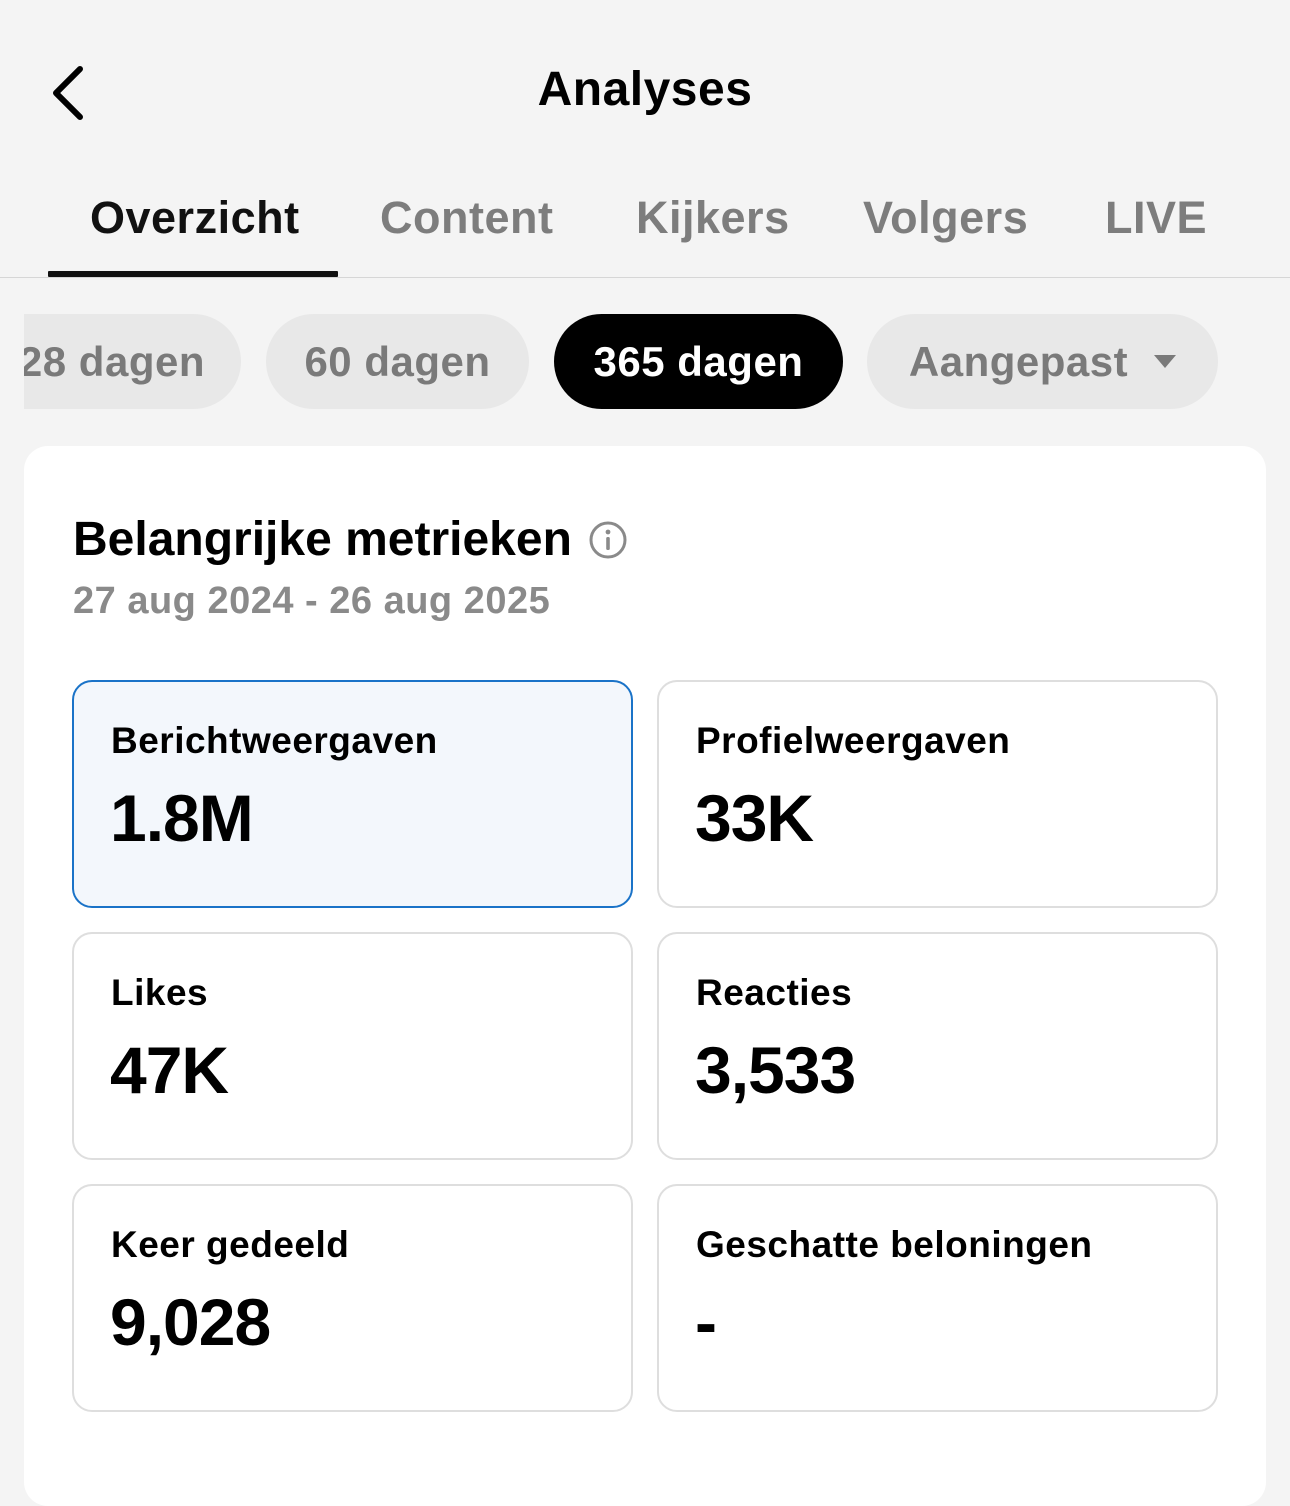  What do you see at coordinates (182, 818) in the screenshot?
I see `metric-value: 1.8M` at bounding box center [182, 818].